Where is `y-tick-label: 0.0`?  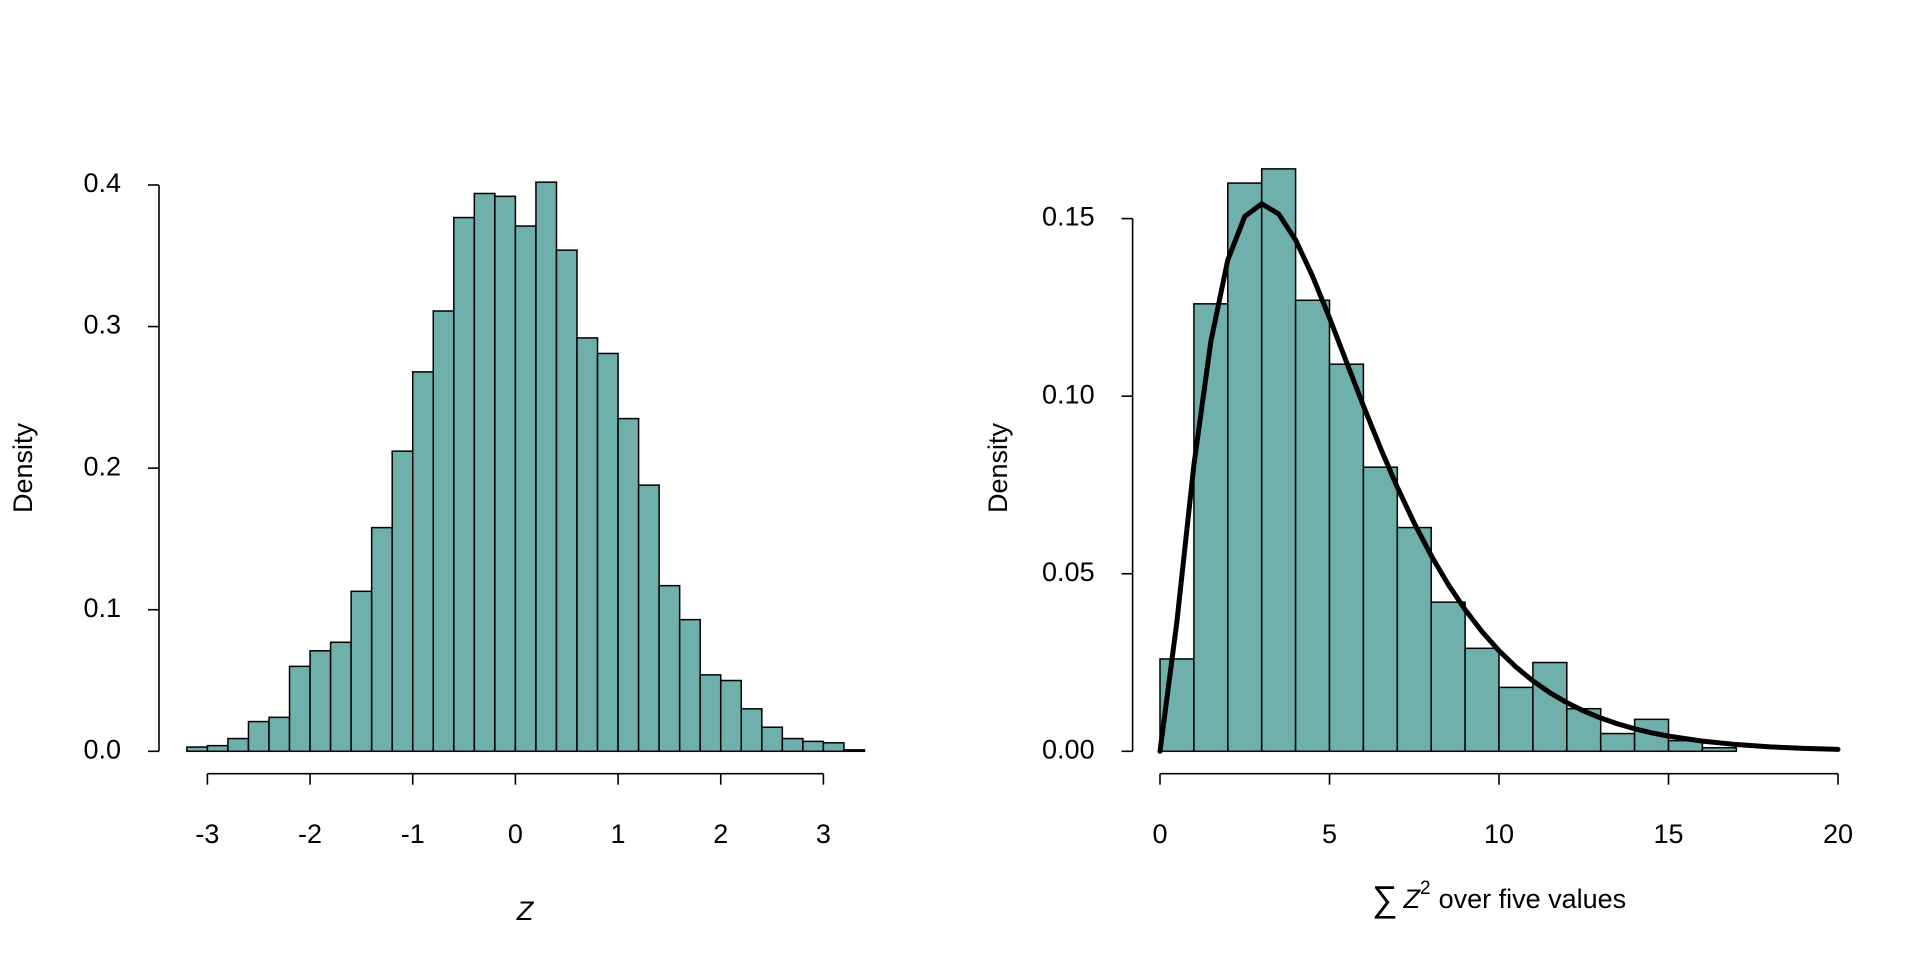 y-tick-label: 0.0 is located at coordinates (102, 749).